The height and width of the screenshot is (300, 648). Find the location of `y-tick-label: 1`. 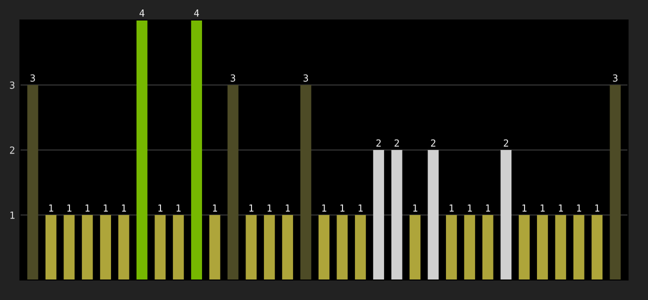

y-tick-label: 1 is located at coordinates (12, 215).